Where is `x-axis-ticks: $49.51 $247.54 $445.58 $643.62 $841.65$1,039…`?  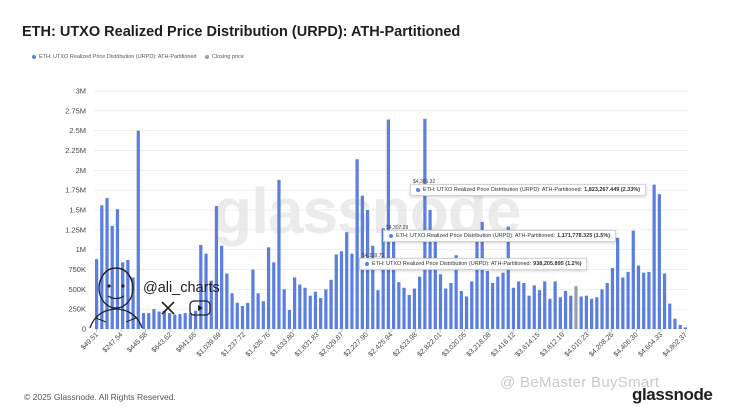
x-axis-ticks: $49.51 $247.54 $445.58 $643.62 $841.65$1,039… is located at coordinates (384, 343).